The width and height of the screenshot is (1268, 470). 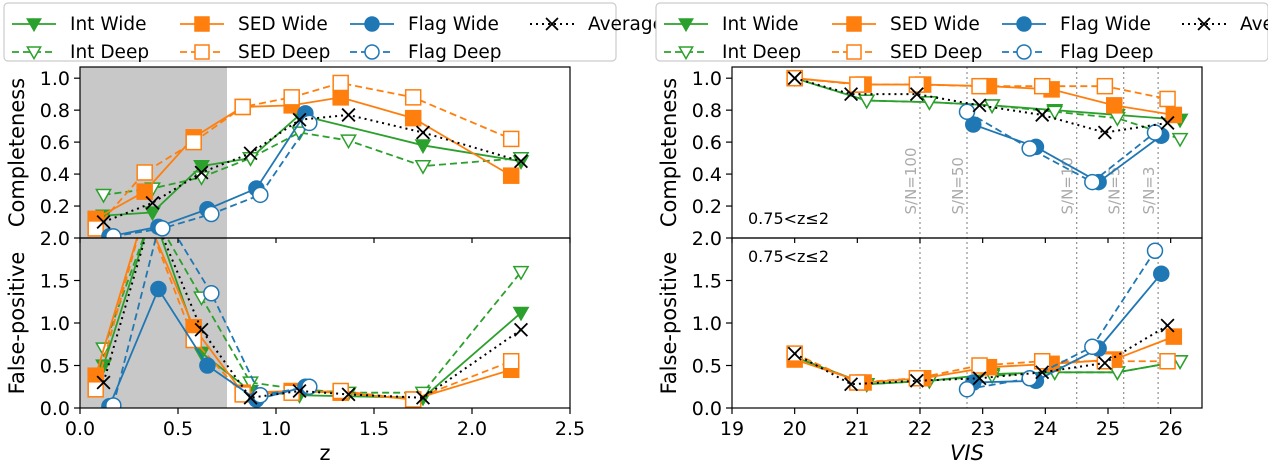 I want to click on series-line-sed-deep, so click(x=303, y=319).